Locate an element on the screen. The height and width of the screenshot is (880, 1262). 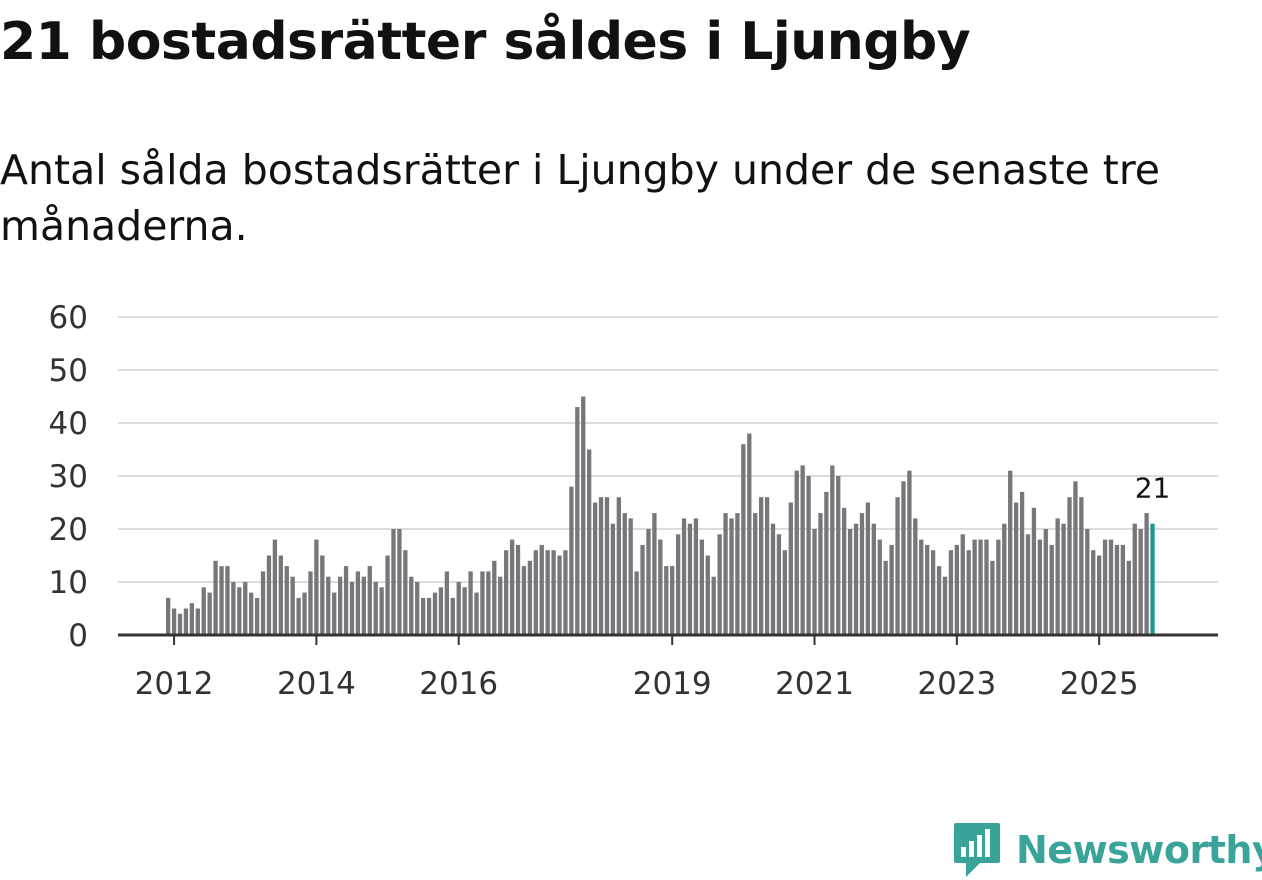
chart-title: 21 bostadsrätter såldes i Ljungby is located at coordinates (485, 42).